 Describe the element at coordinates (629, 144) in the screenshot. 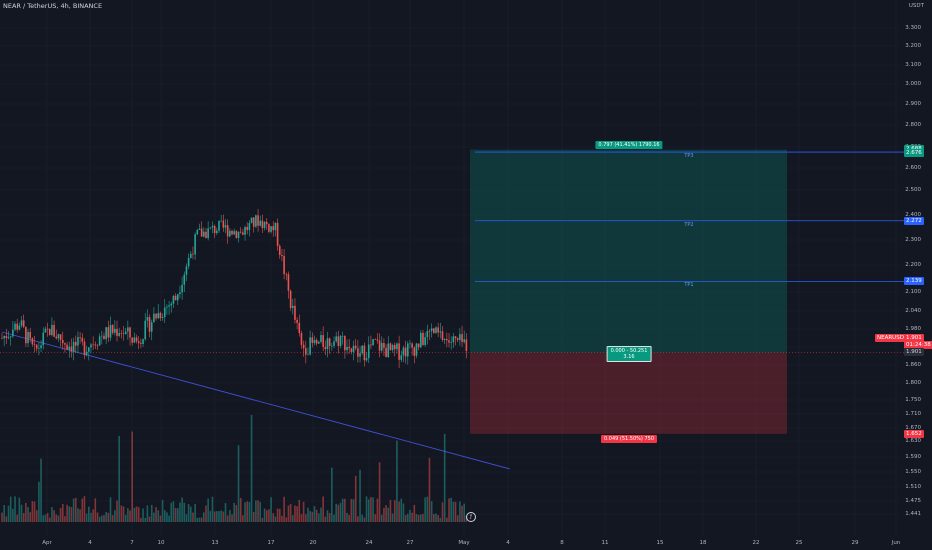

I see `target-stats-label: 0.797 (41.41%) 1790.16` at that location.